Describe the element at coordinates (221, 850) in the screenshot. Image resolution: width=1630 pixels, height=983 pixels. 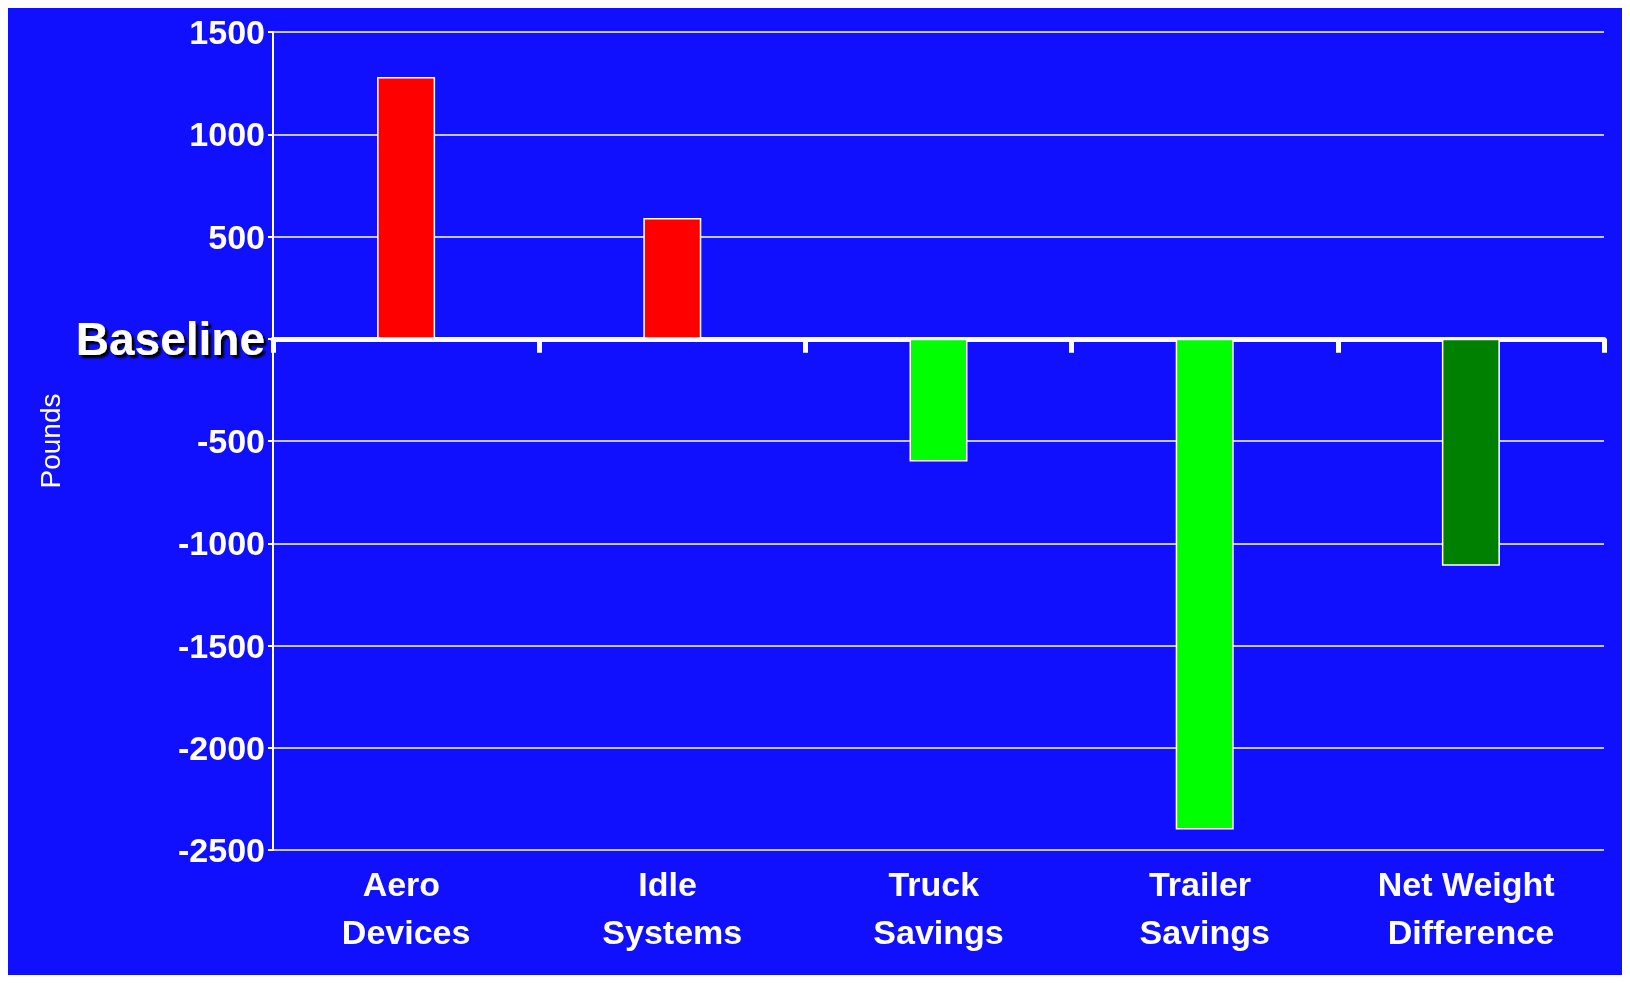
I see `y-tick-label: -2500` at that location.